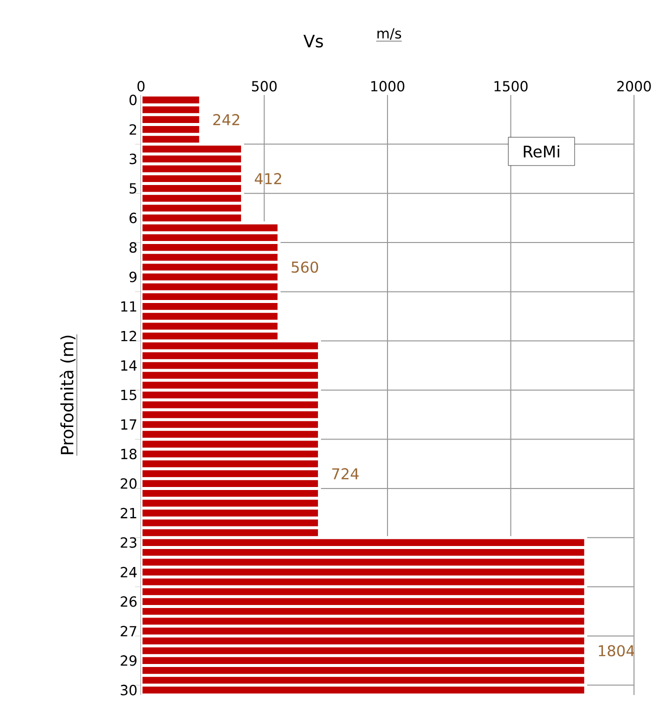 This screenshot has height=717, width=669. I want to click on x-tick-label: 0, so click(141, 86).